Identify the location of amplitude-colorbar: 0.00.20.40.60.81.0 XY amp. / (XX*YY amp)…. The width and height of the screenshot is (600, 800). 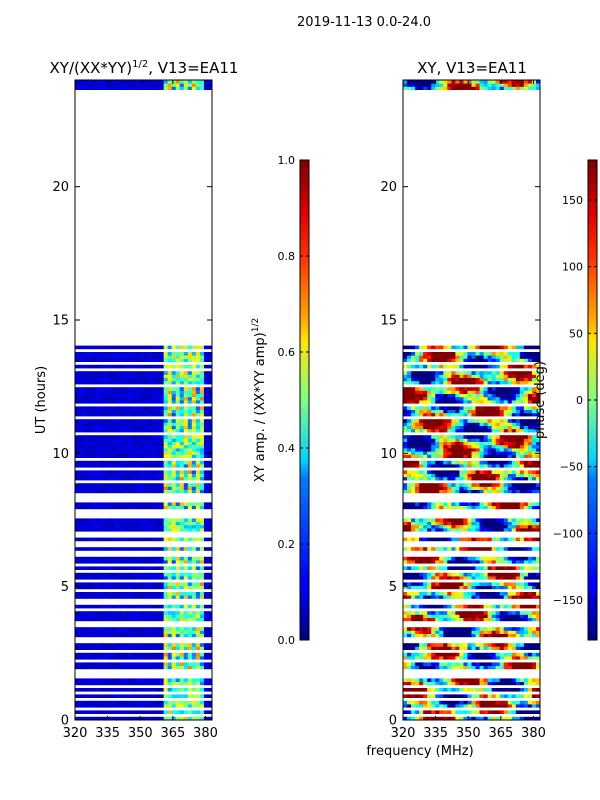
(280, 400).